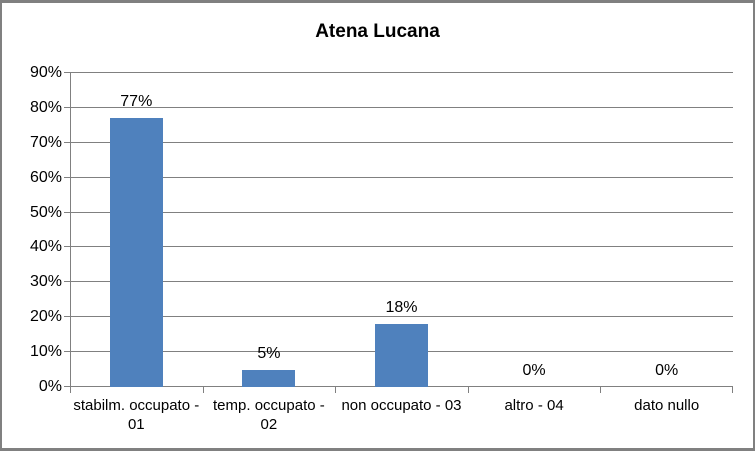 The width and height of the screenshot is (755, 451). What do you see at coordinates (45, 107) in the screenshot?
I see `y-tick-label: 80%` at bounding box center [45, 107].